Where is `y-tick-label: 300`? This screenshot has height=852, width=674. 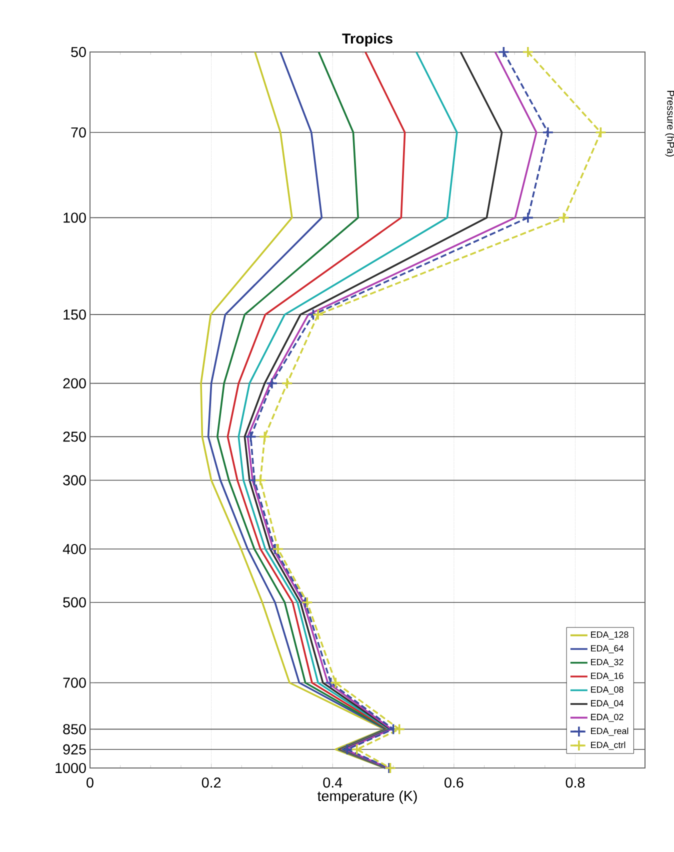
y-tick-label: 300 is located at coordinates (74, 480).